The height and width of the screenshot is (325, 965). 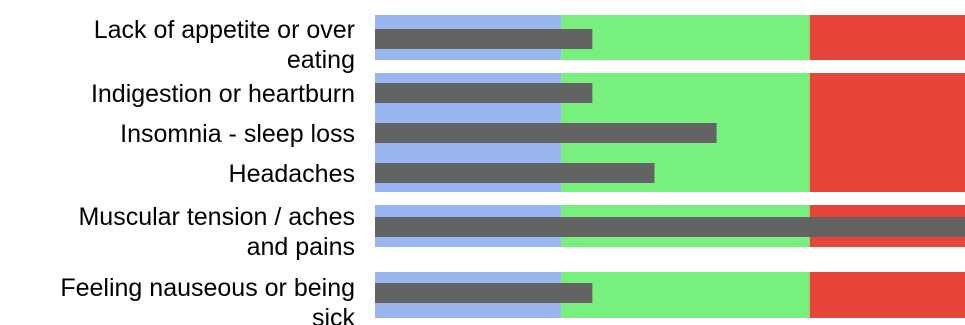 I want to click on category-label-2-line-0: Insomnia - sleep loss, so click(x=237, y=134).